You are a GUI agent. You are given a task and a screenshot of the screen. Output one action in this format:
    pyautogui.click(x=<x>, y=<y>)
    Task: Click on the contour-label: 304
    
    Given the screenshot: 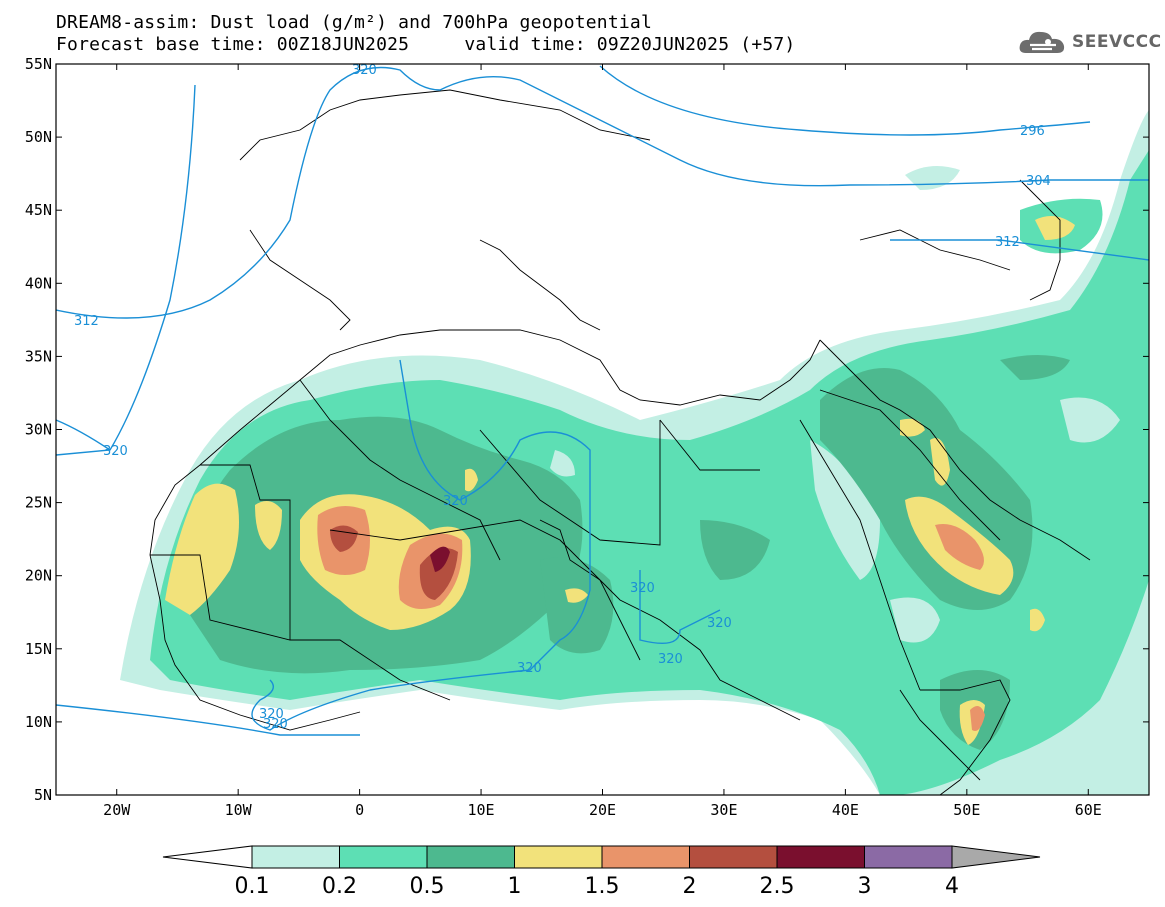 What is the action you would take?
    pyautogui.click(x=1038, y=181)
    